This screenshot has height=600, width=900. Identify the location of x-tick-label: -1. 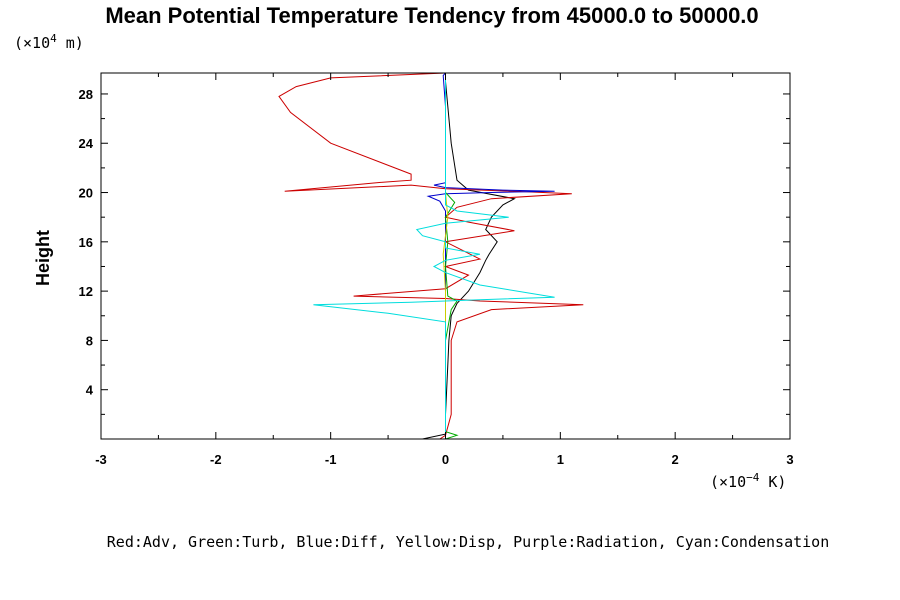
(331, 459).